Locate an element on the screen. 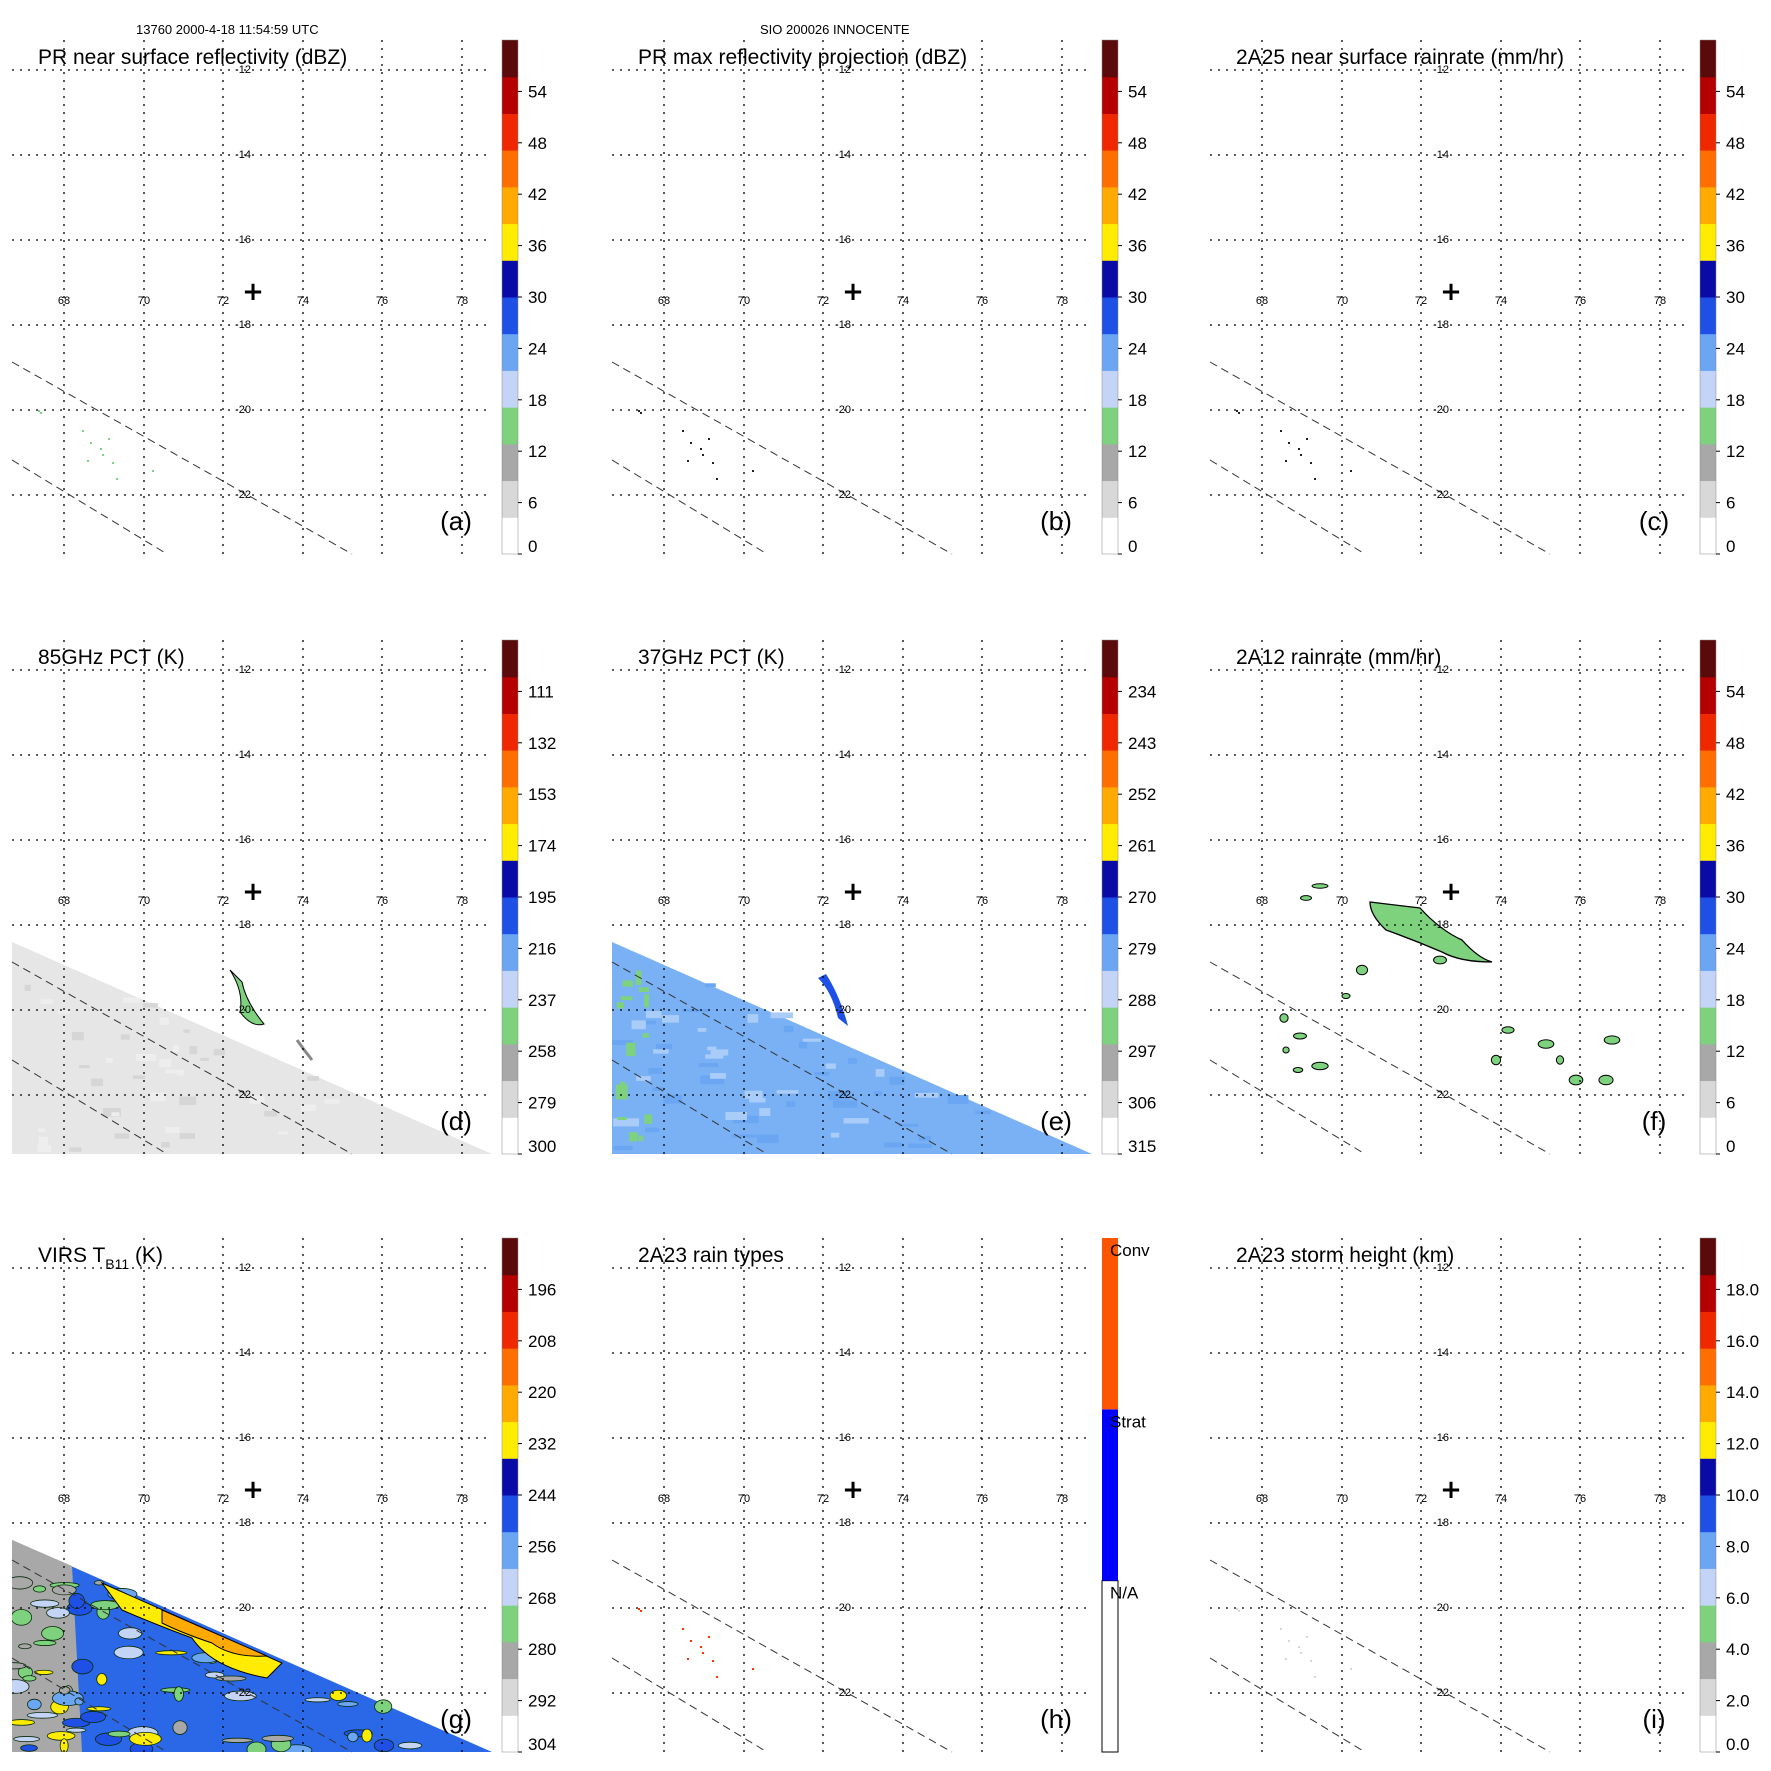  colorbar-label: 16.0 is located at coordinates (1742, 1341).